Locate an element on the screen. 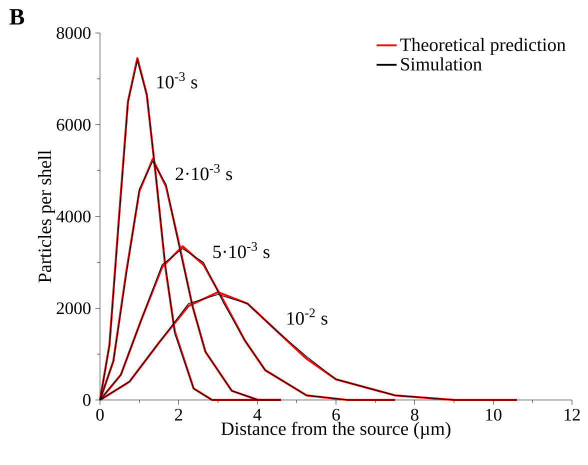 This screenshot has width=588, height=465. y-tick-label: 2000 is located at coordinates (73, 308).